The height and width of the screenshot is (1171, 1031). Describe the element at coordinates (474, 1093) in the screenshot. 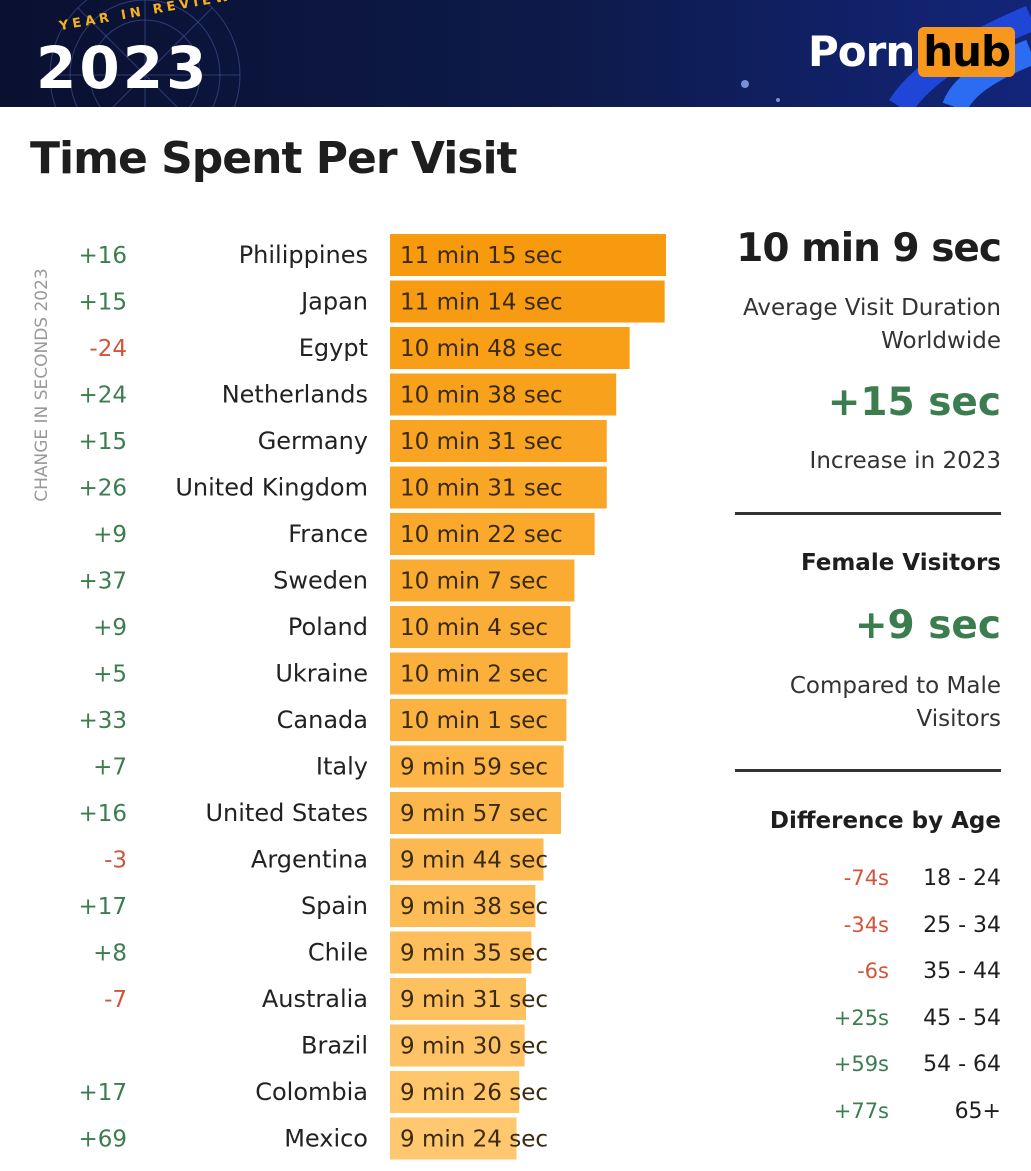

I see `bar-value-label: 9 min 26 sec` at that location.